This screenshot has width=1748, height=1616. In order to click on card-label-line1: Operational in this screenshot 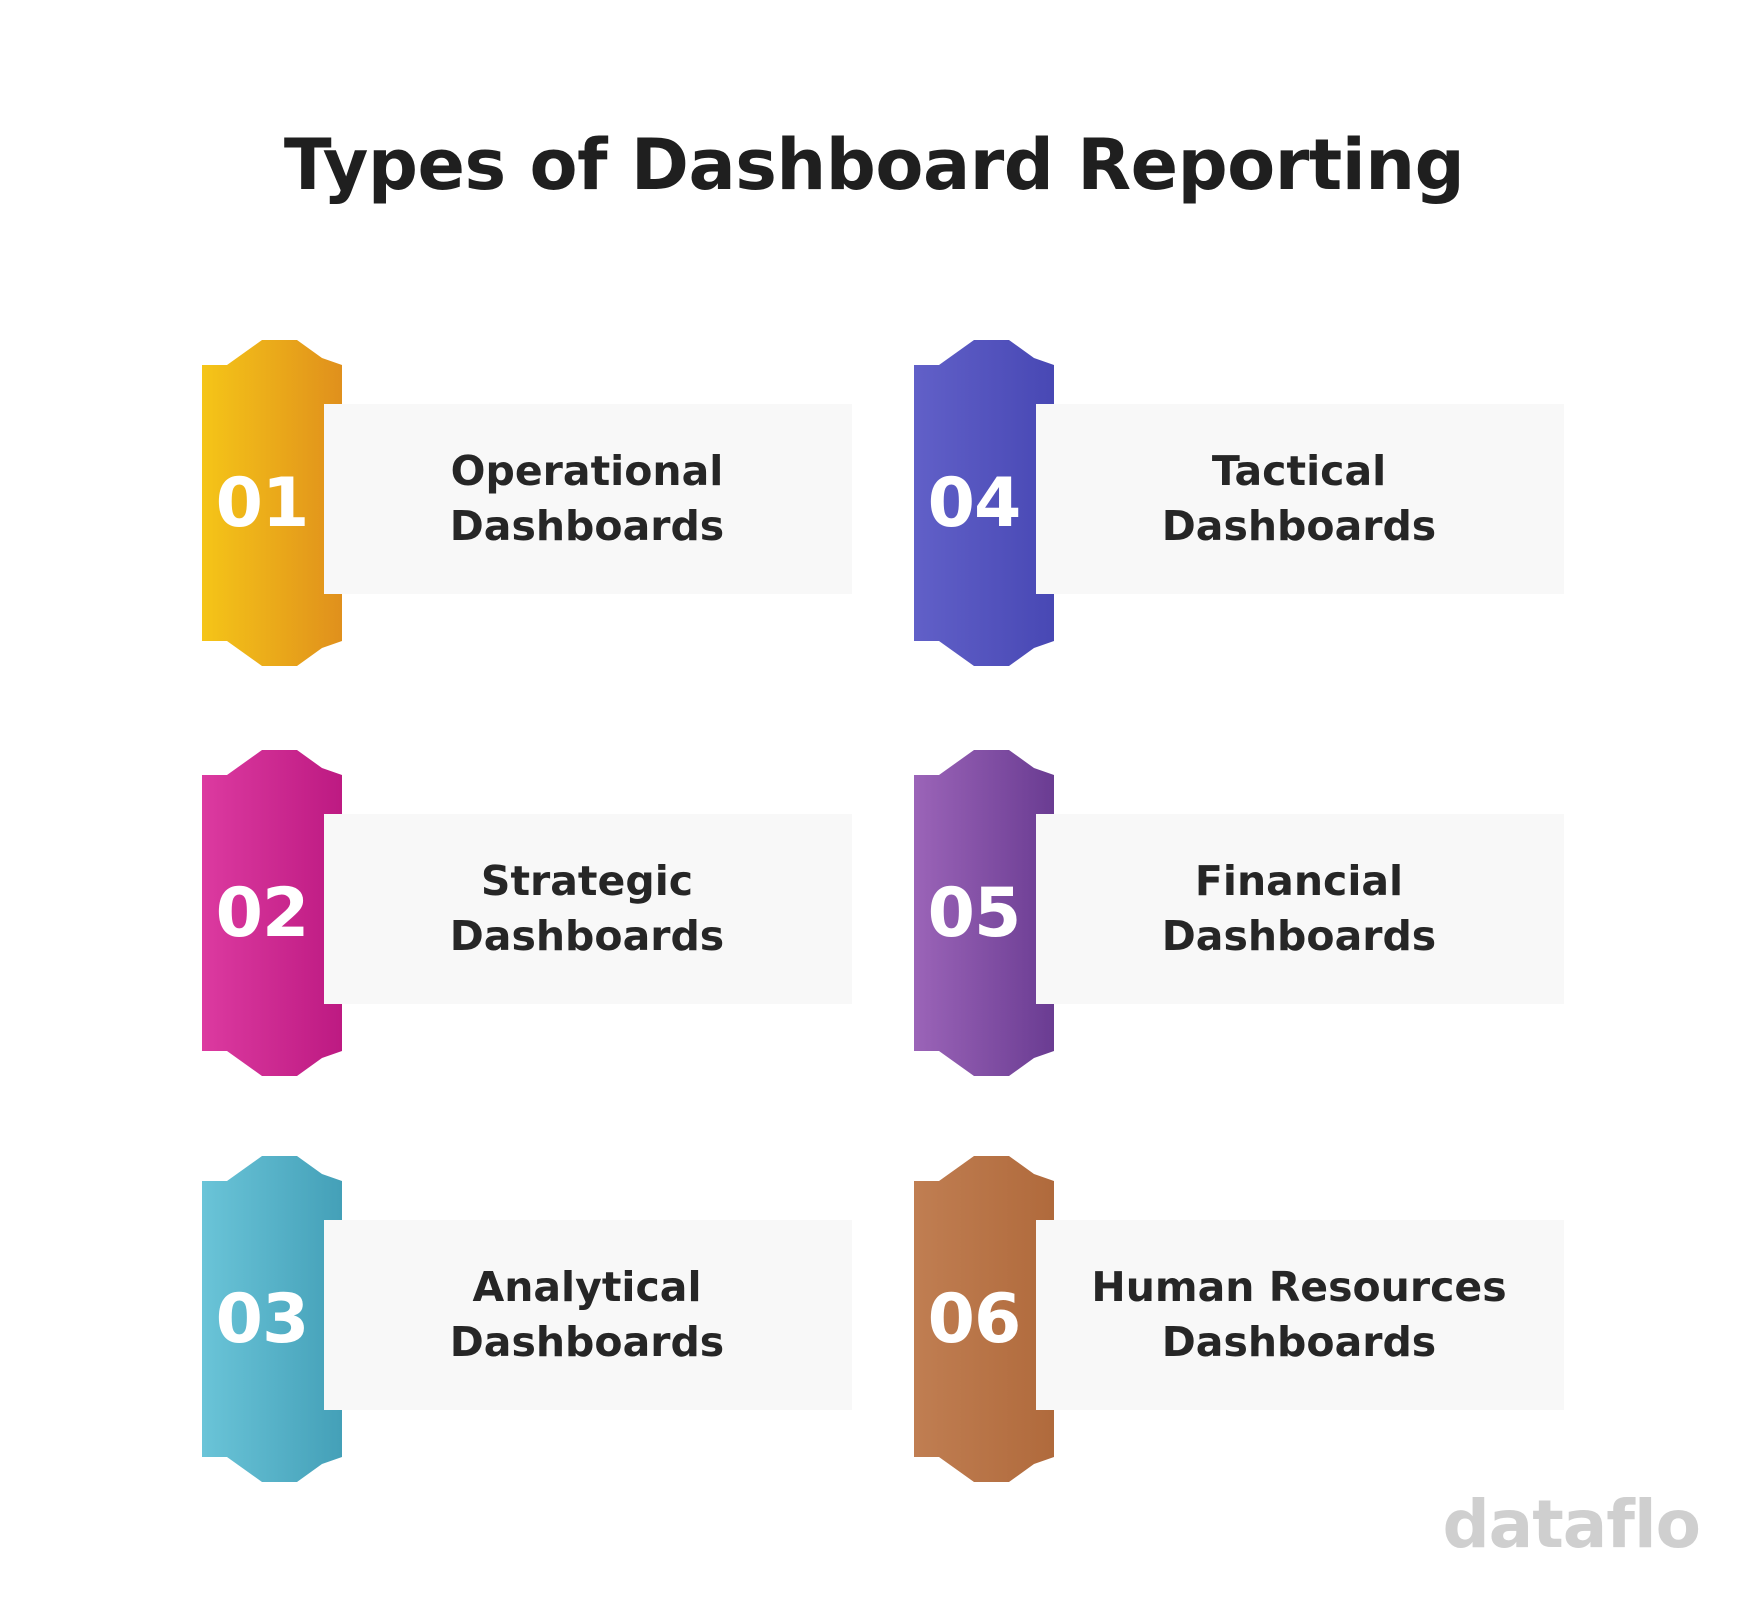, I will do `click(587, 471)`.